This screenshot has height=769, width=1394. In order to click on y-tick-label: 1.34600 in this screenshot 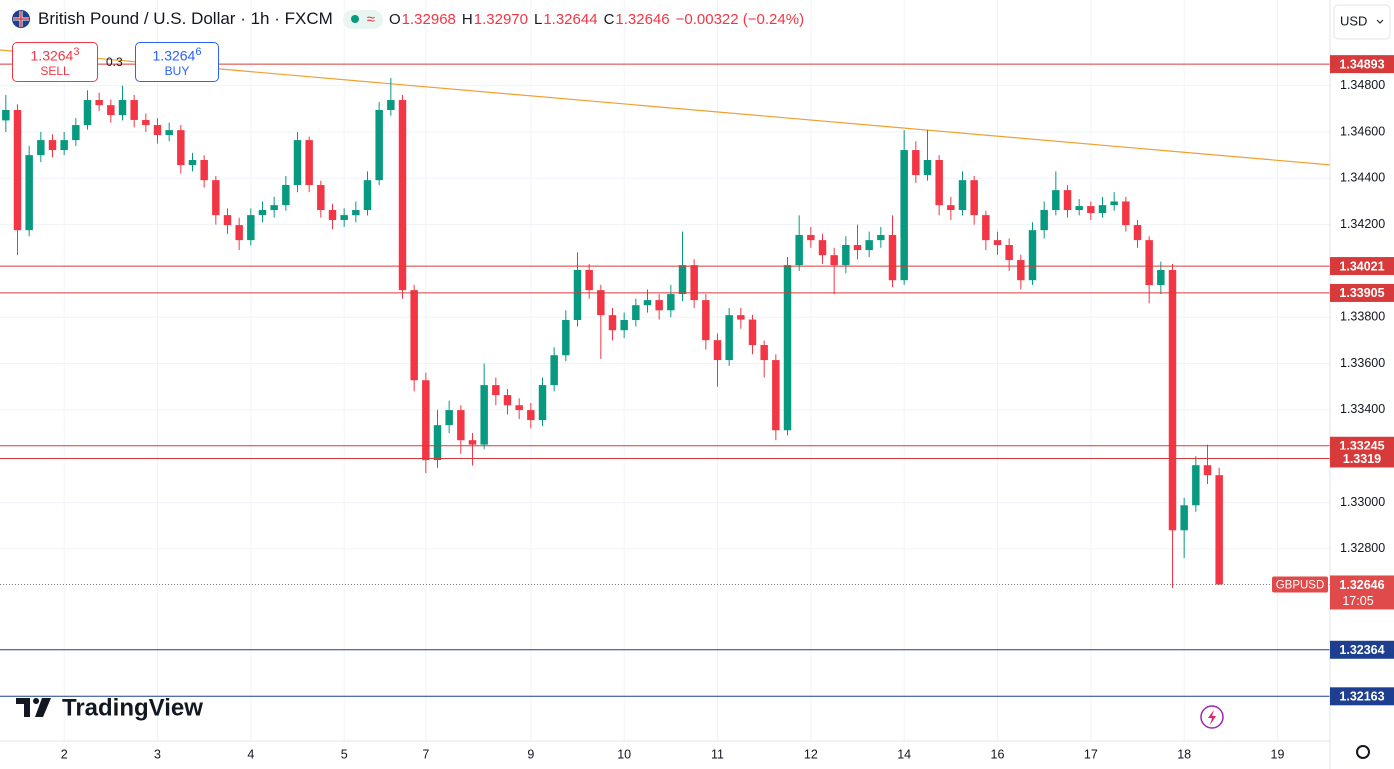, I will do `click(1362, 131)`.